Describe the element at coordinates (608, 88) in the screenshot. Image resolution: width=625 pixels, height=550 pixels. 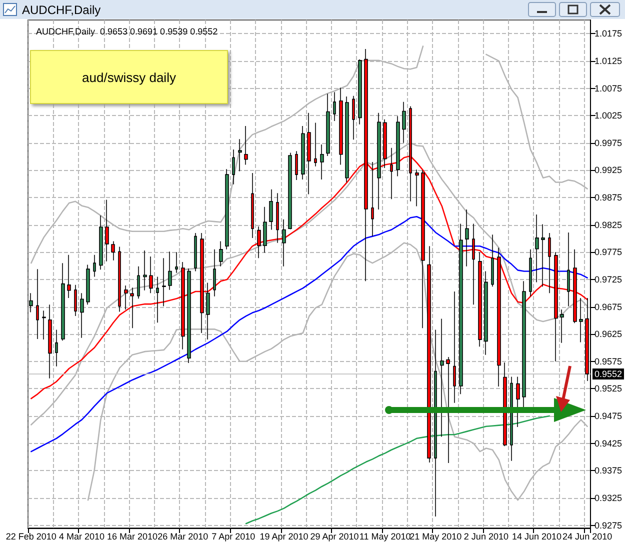
I see `y-tick-label: 1.0075` at that location.